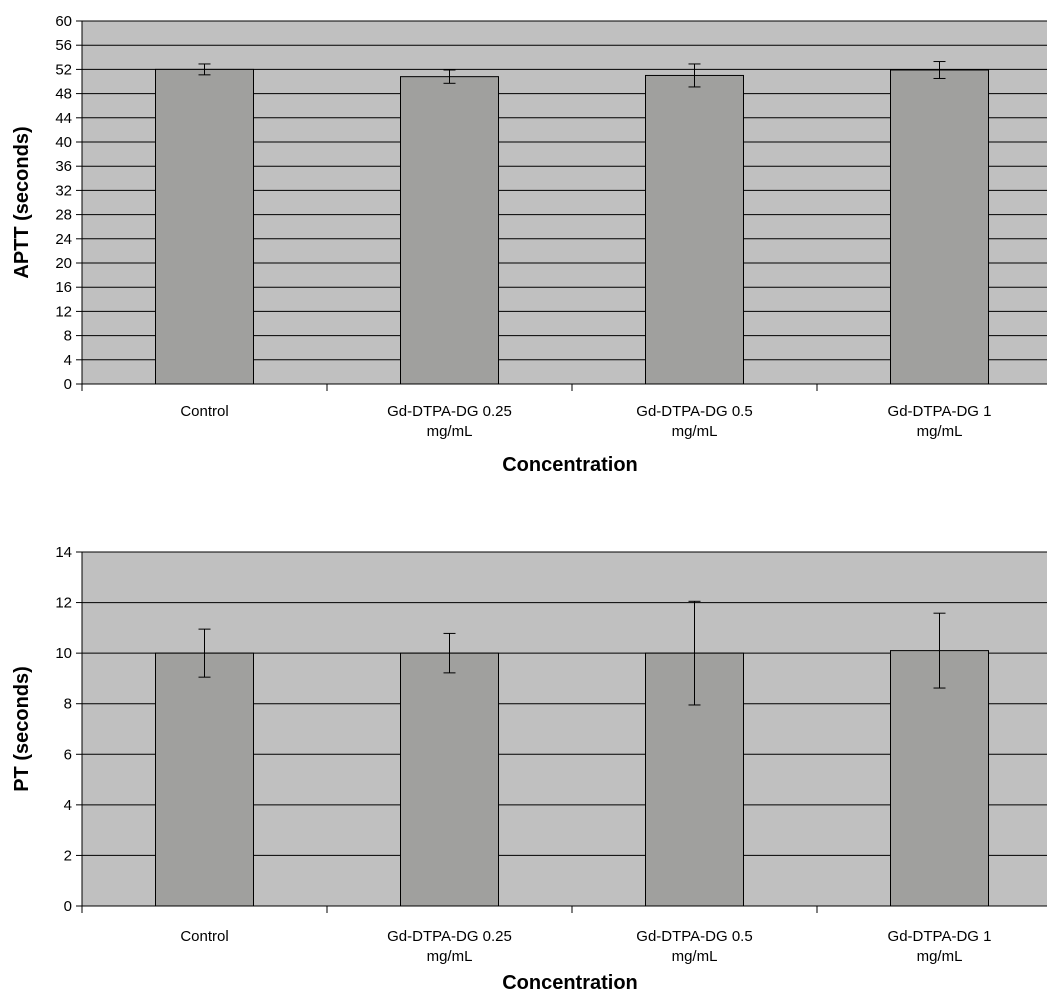 The width and height of the screenshot is (1047, 994). I want to click on aptt-y-tick-label: 56, so click(63, 45).